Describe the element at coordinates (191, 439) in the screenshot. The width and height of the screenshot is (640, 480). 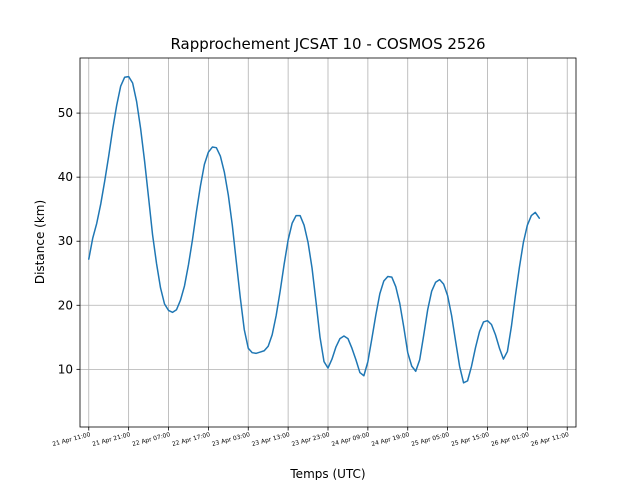
I see `x-tick-label: 22 Apr 17:00` at that location.